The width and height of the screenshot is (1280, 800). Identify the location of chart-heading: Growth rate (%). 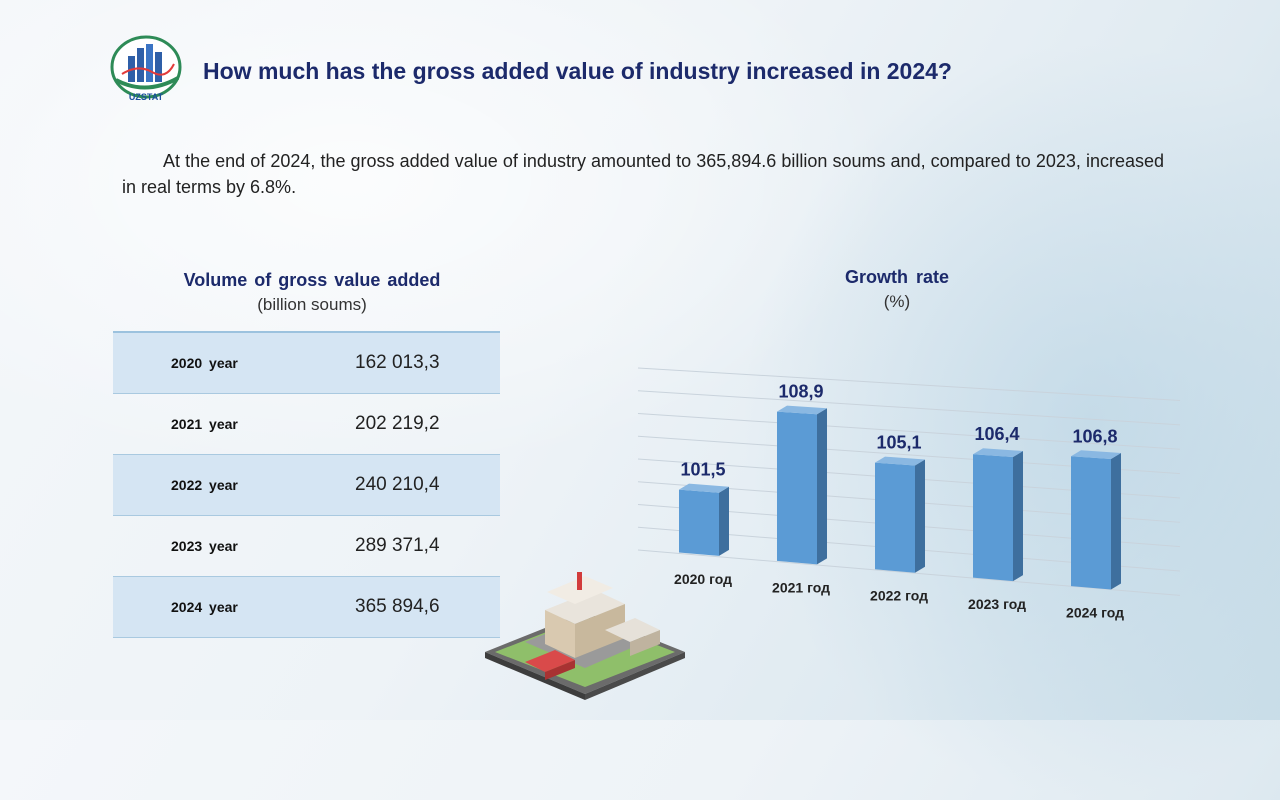
(897, 289).